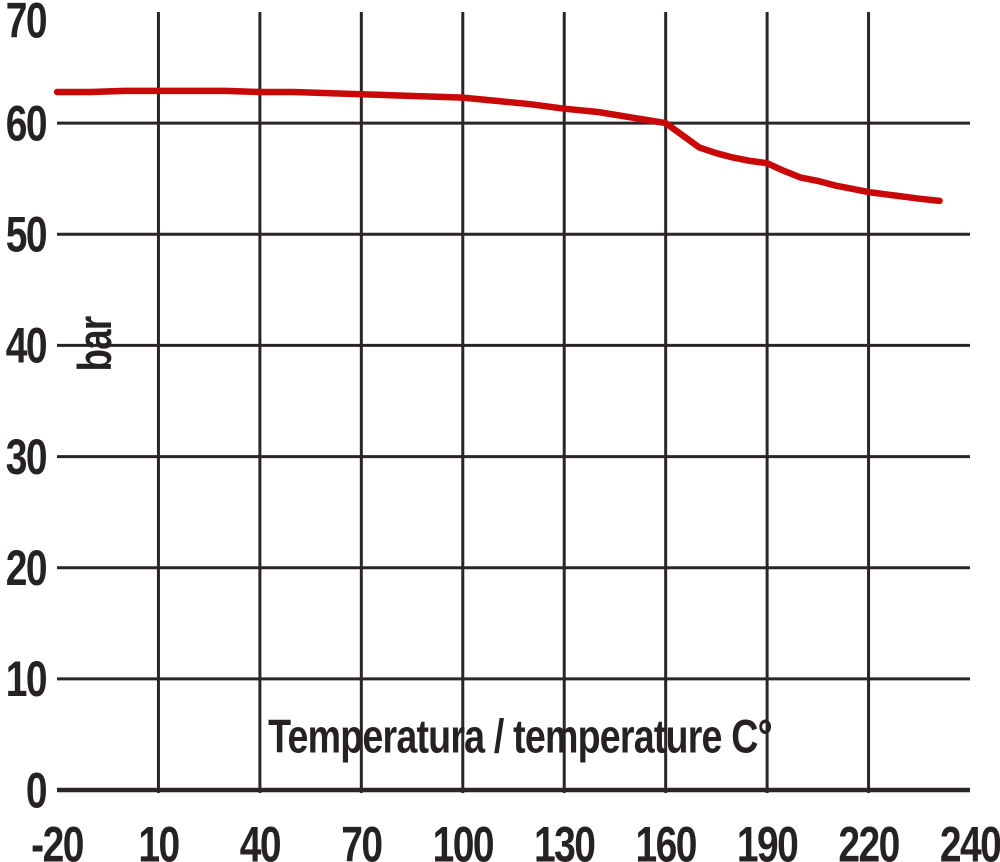  What do you see at coordinates (970, 839) in the screenshot?
I see `x-tick-label: 240` at bounding box center [970, 839].